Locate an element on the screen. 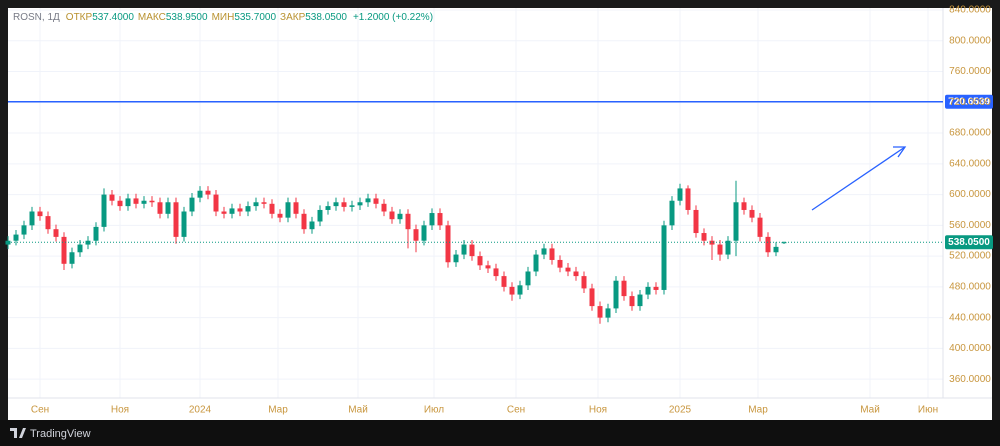  field-value: 538.0500 is located at coordinates (326, 17).